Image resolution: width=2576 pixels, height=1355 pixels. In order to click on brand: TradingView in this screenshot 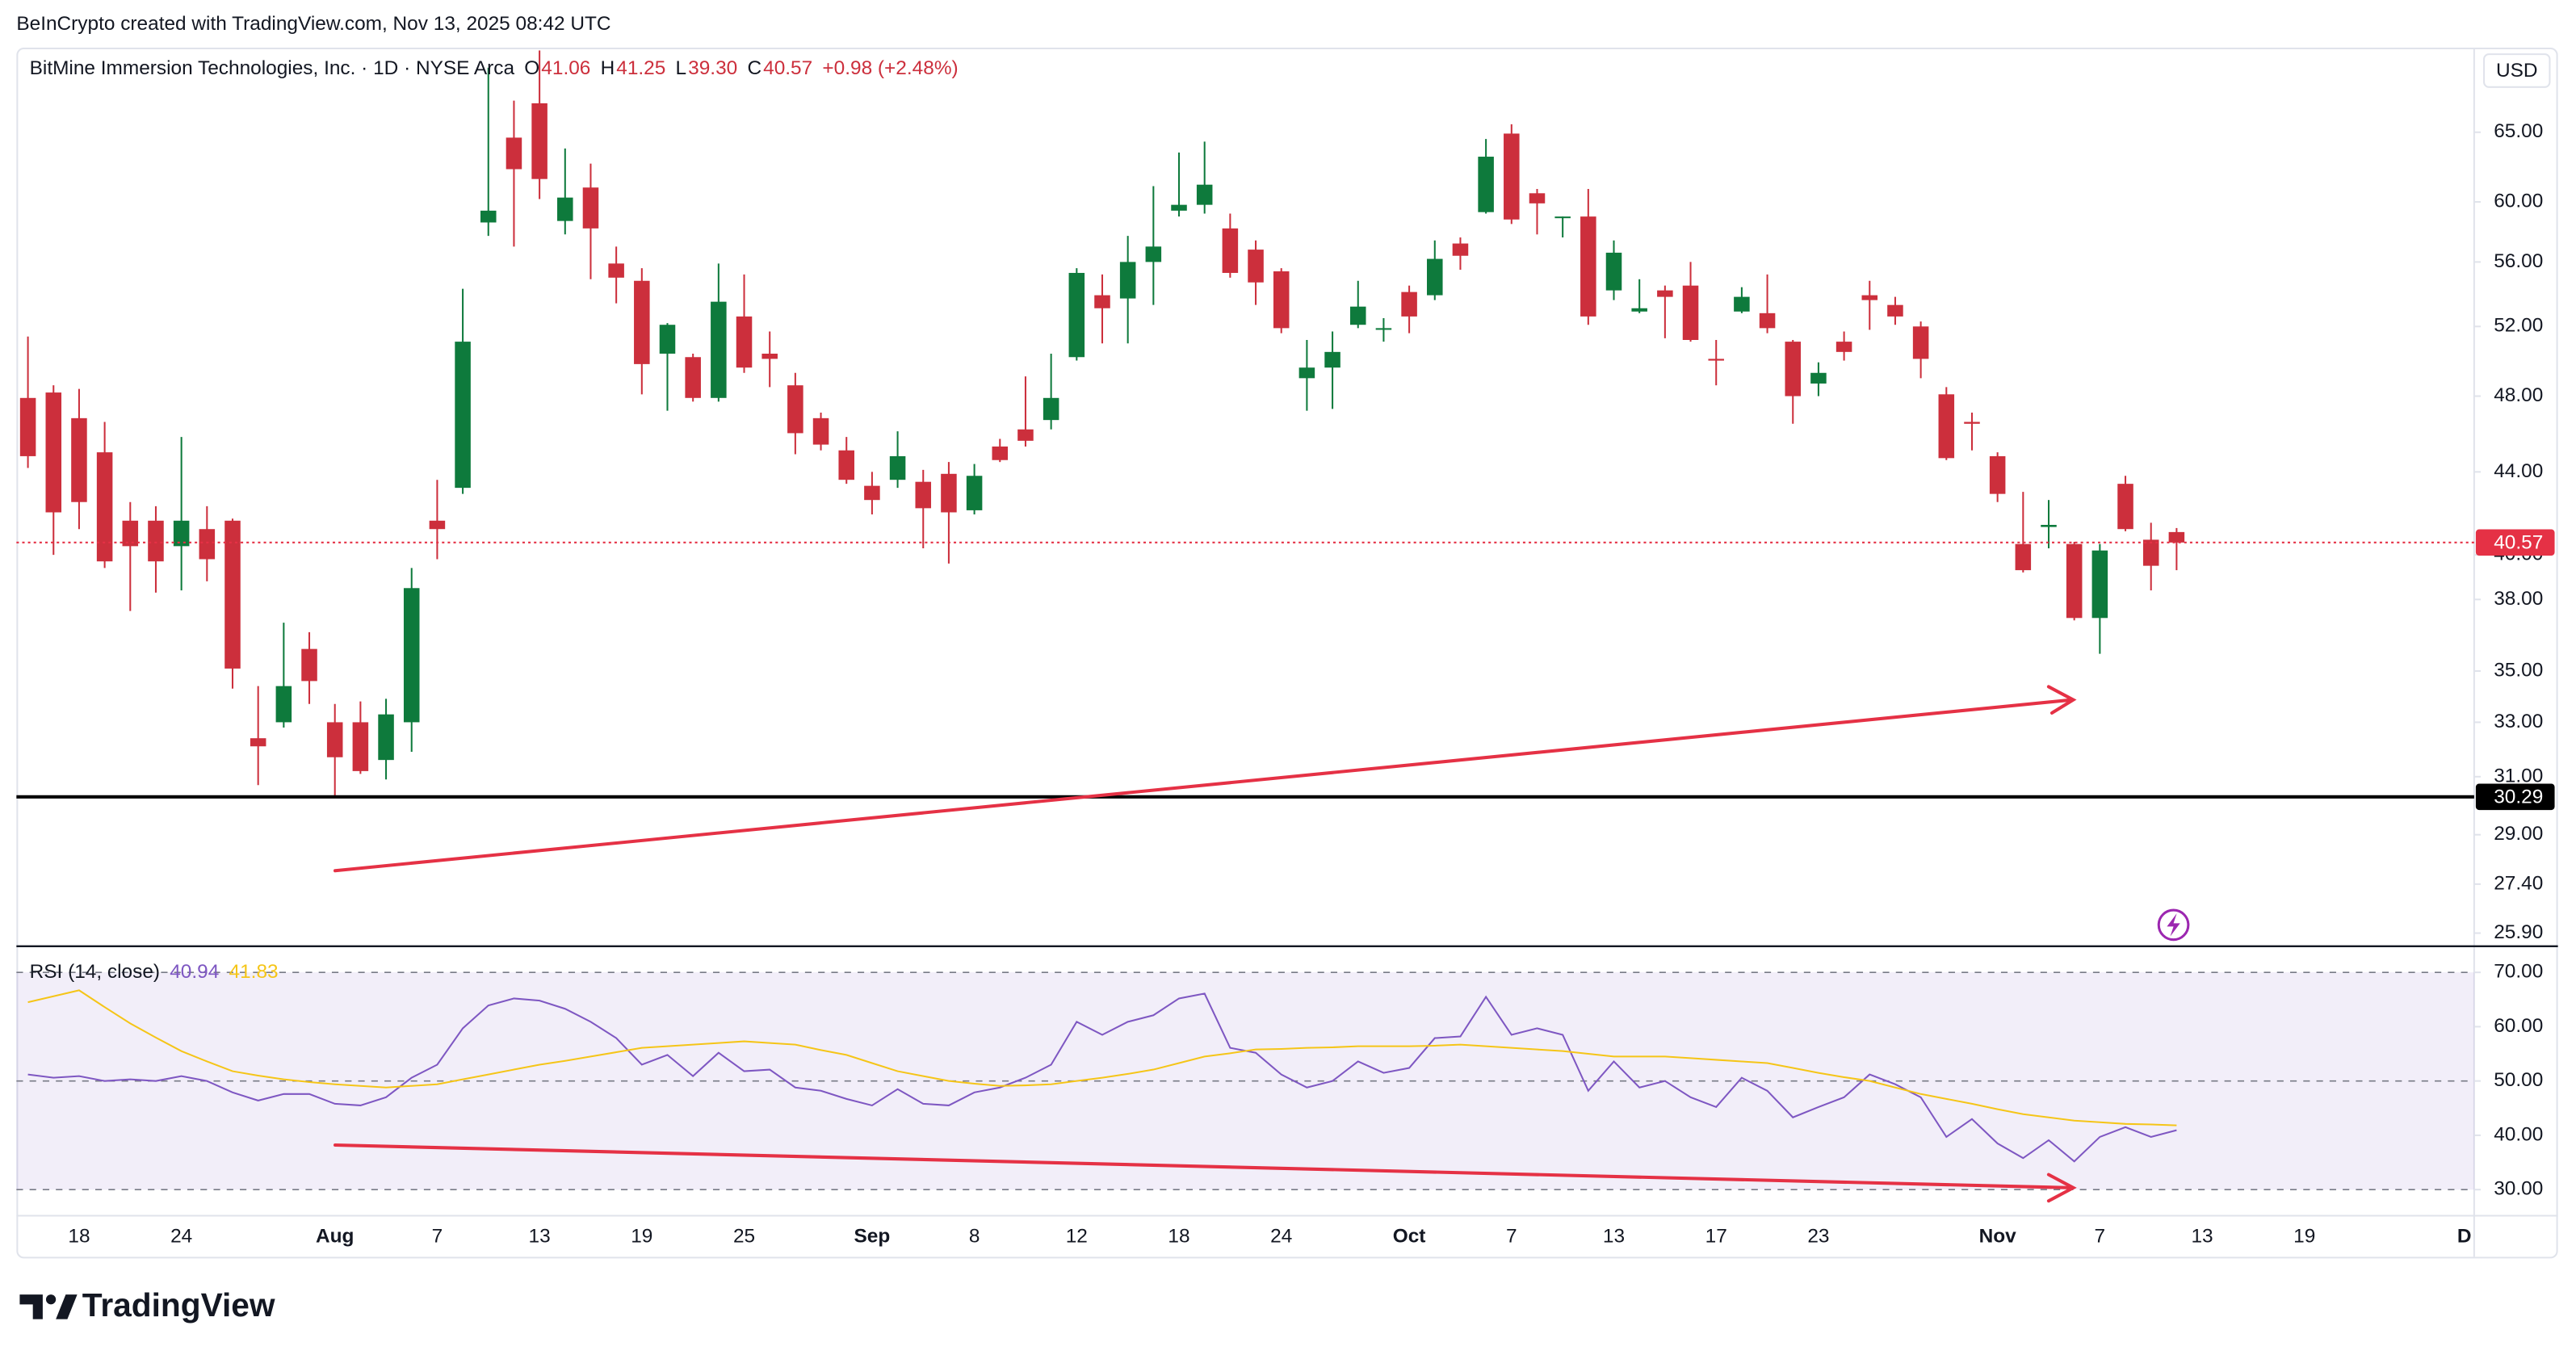, I will do `click(178, 1305)`.